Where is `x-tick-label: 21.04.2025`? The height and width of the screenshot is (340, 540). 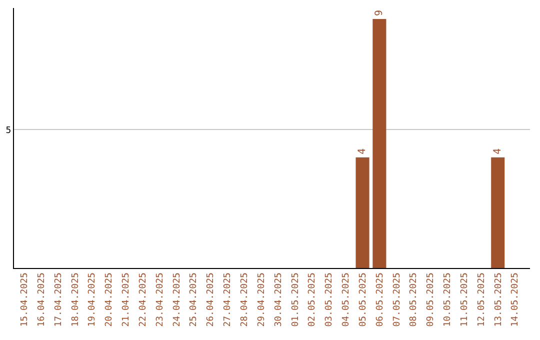
x-tick-label: 21.04.2025 is located at coordinates (127, 299).